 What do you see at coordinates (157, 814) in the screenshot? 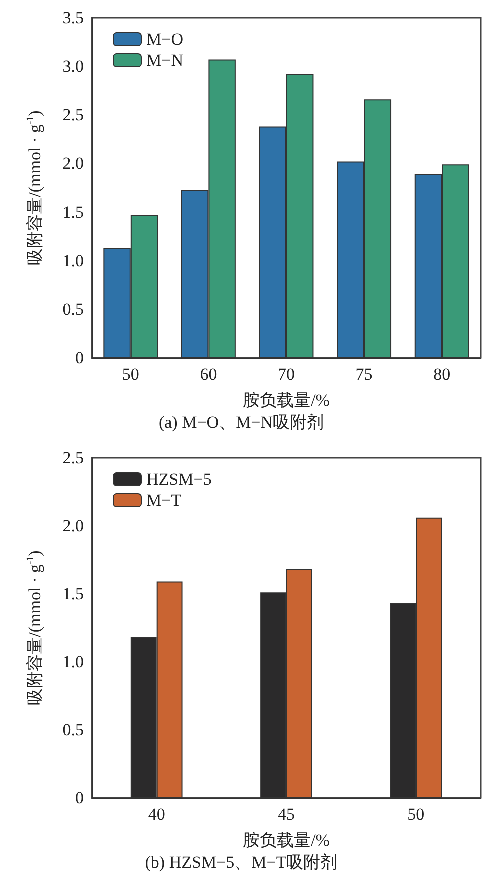
I see `x-tick-label: 40` at bounding box center [157, 814].